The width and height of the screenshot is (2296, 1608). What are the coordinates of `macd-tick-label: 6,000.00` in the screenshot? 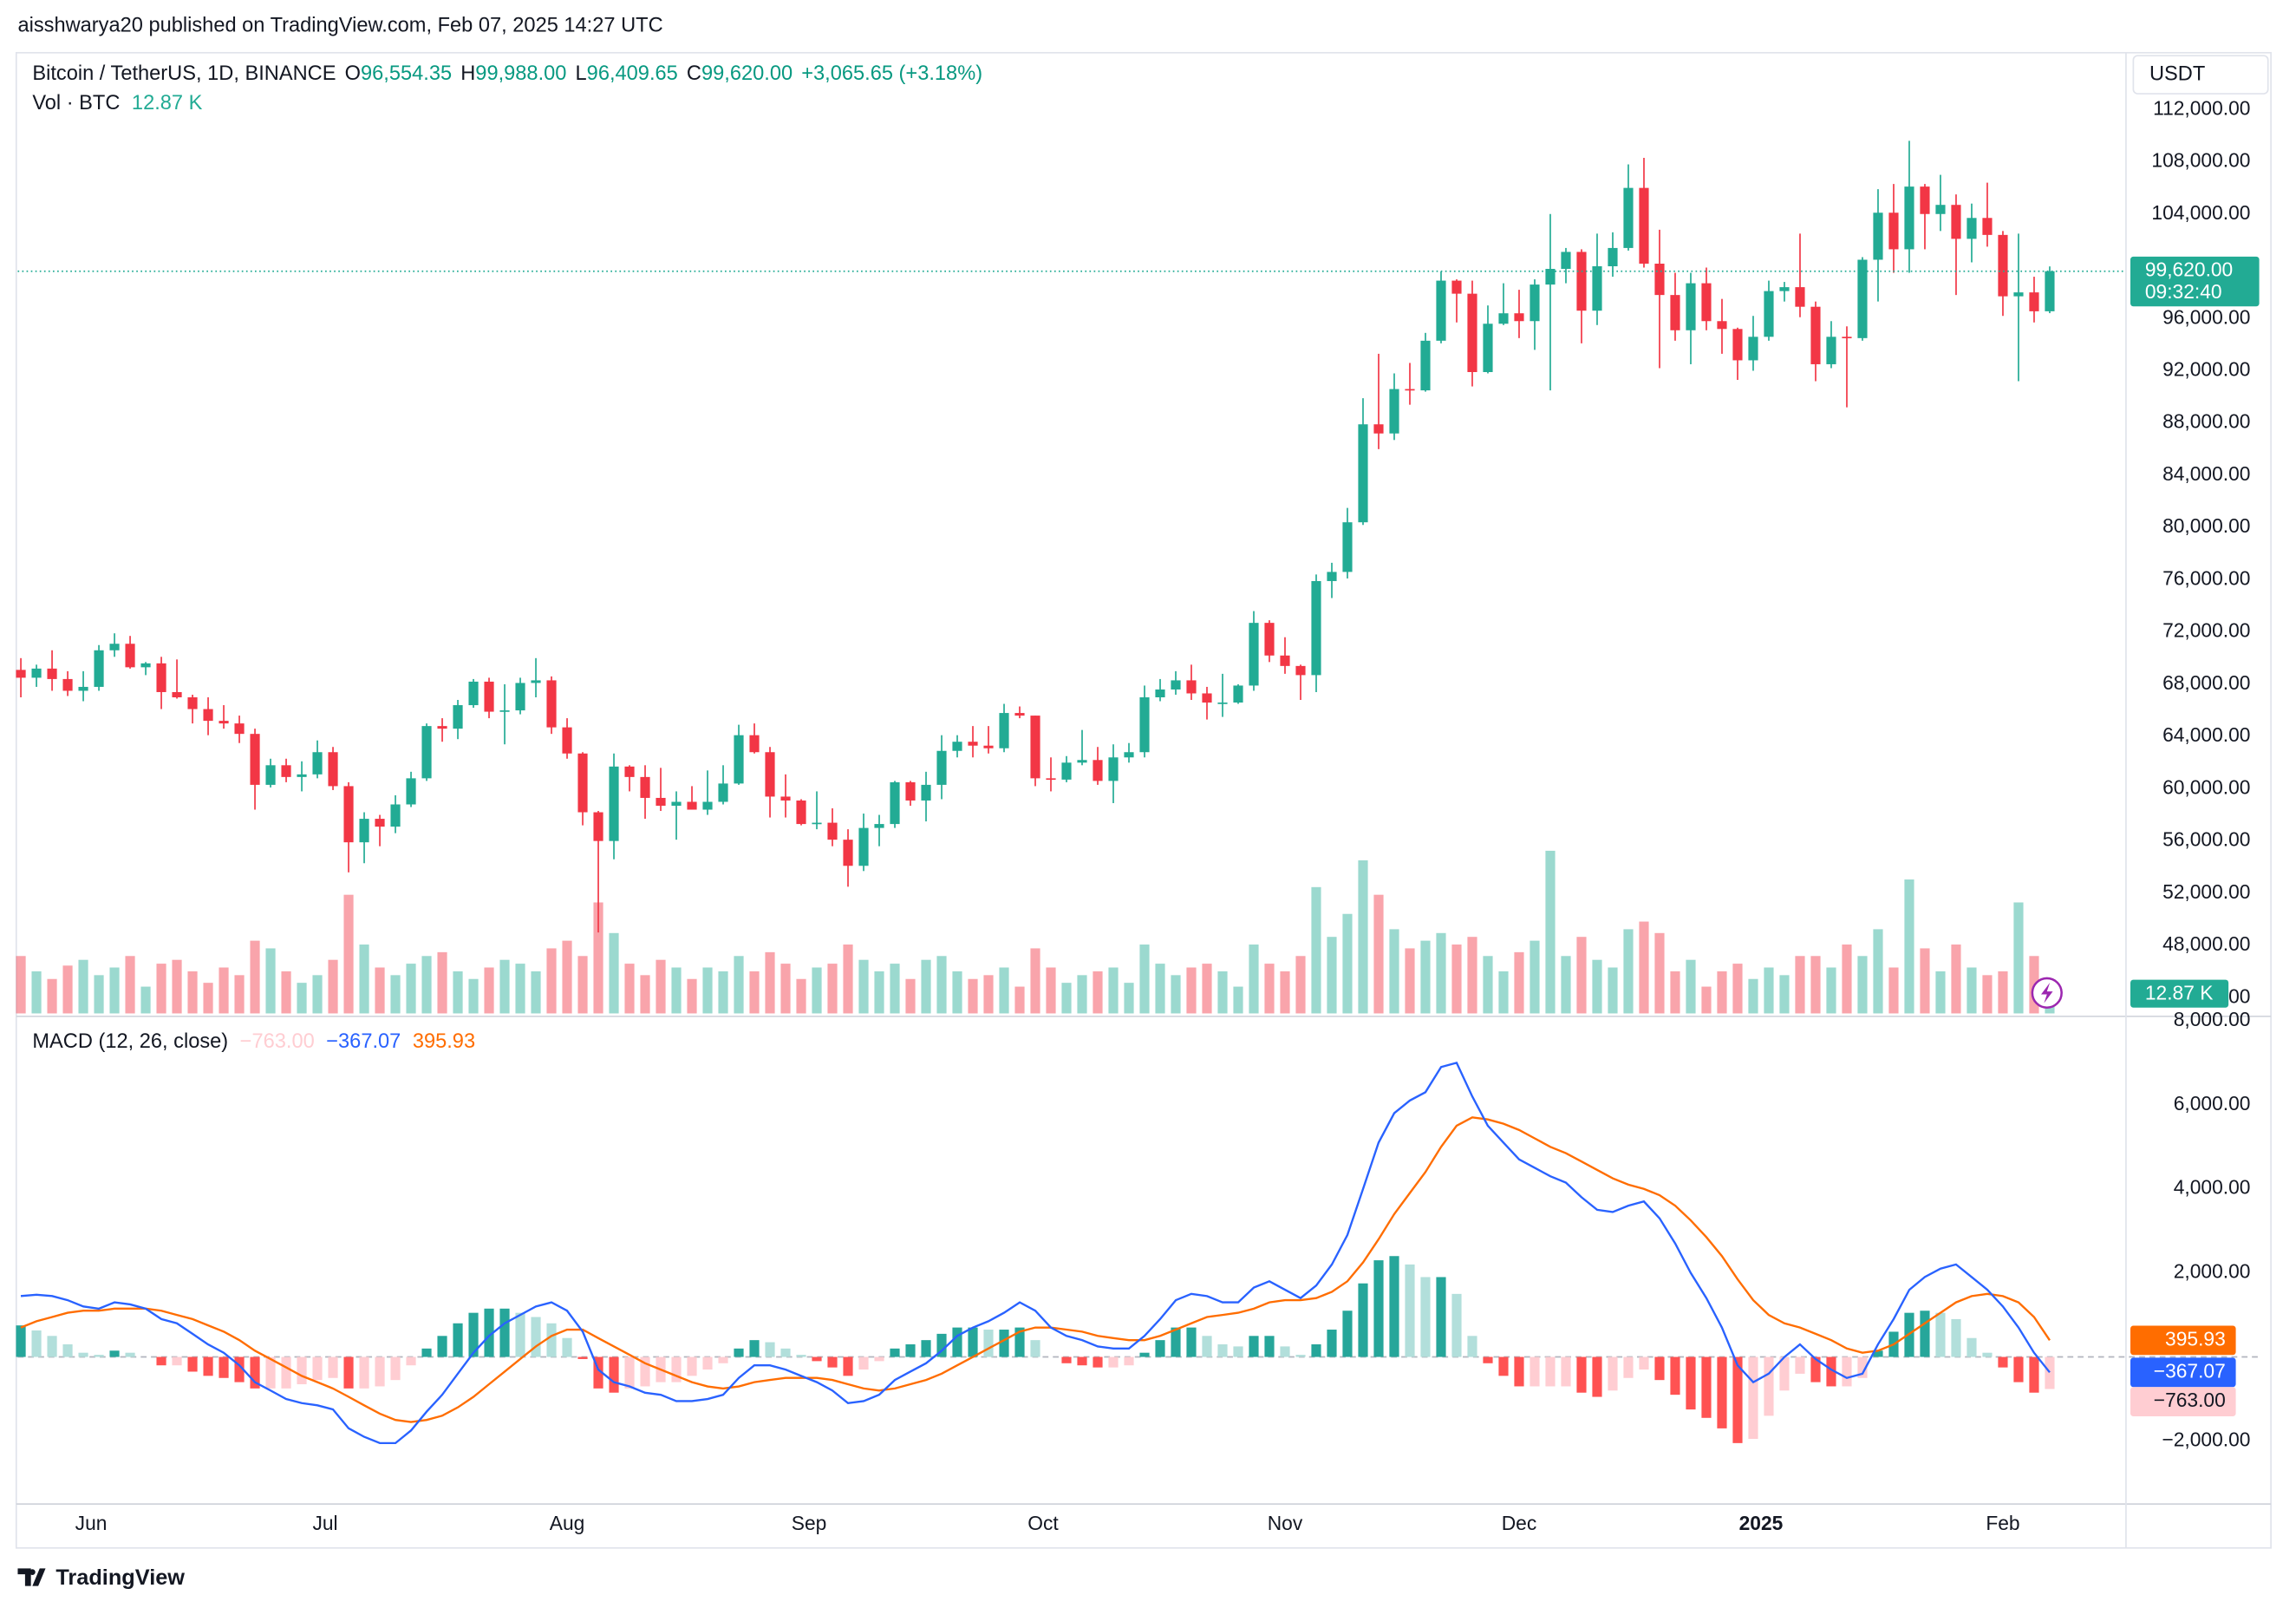 It's located at (2212, 1103).